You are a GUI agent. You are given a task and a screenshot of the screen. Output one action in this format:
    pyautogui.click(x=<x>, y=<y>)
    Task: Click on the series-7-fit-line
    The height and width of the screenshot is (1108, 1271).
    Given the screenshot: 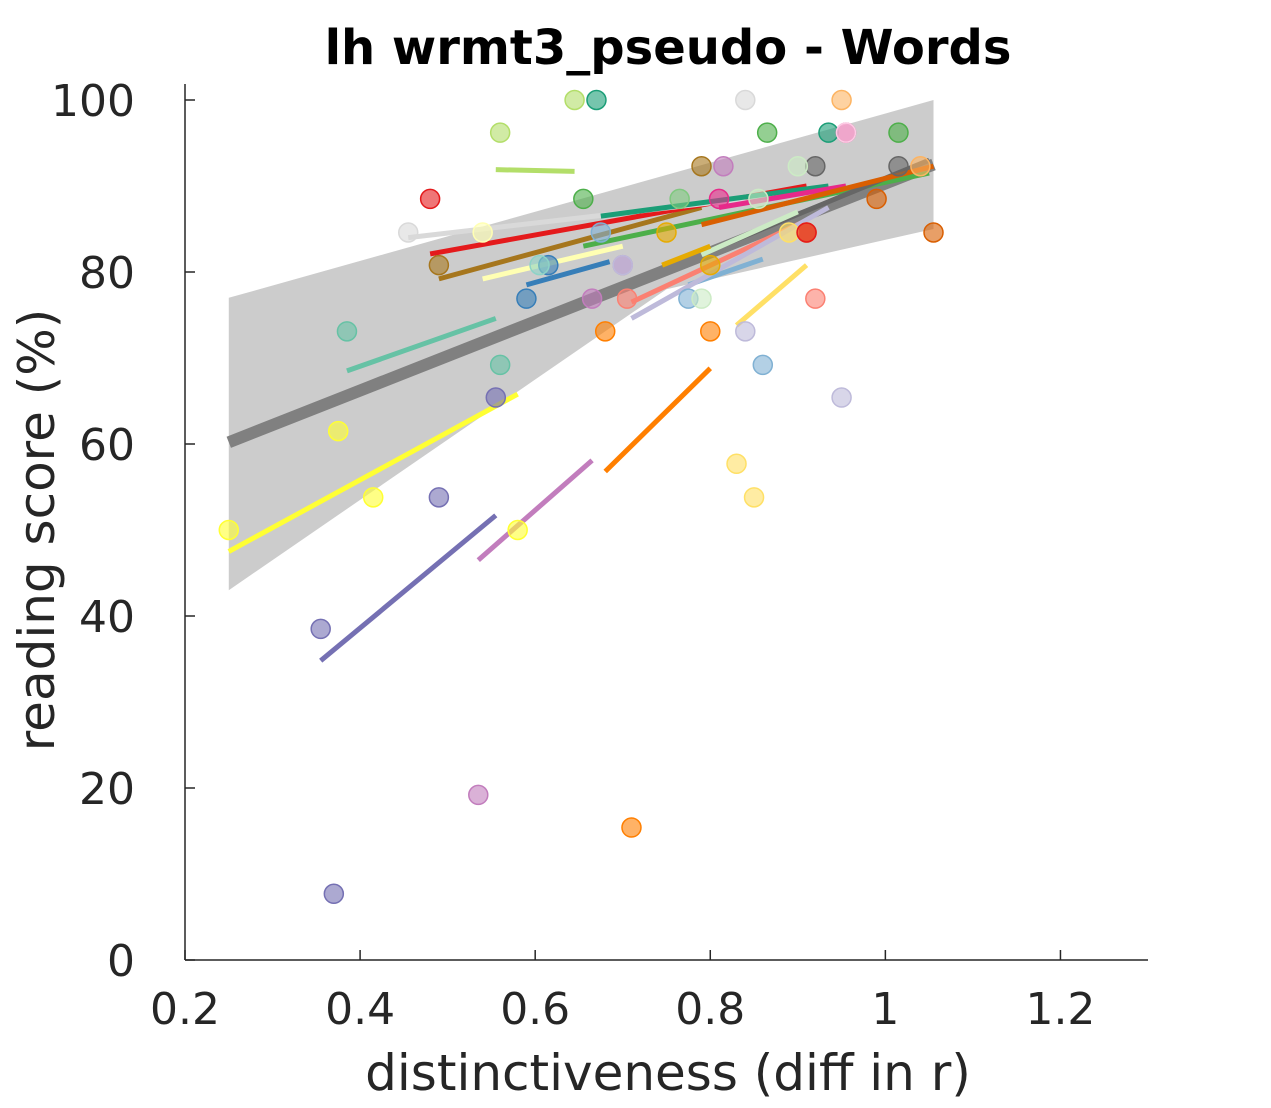 What is the action you would take?
    pyautogui.click(x=570, y=243)
    